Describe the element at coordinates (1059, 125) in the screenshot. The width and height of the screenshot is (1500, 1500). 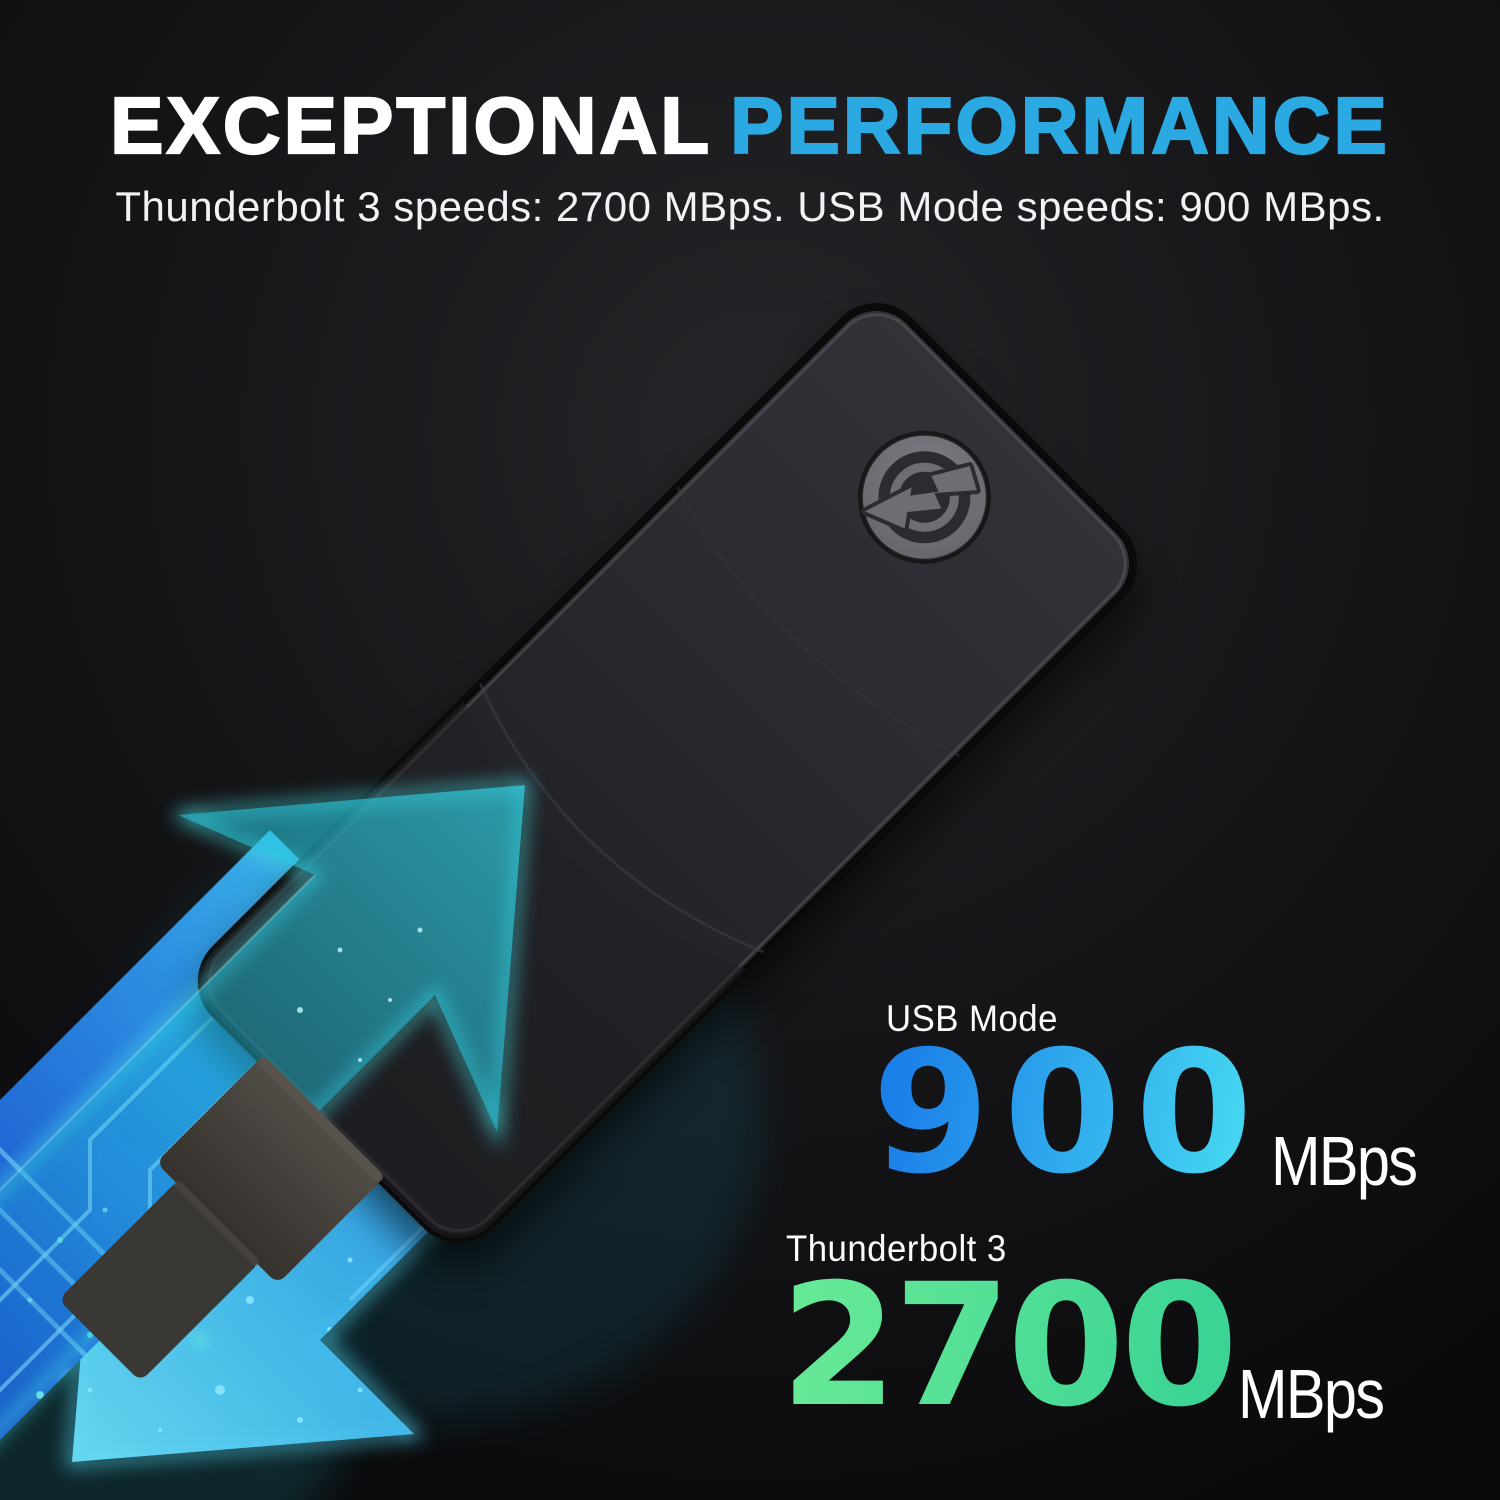
I see `title-word-accent: PERFORMANCE` at that location.